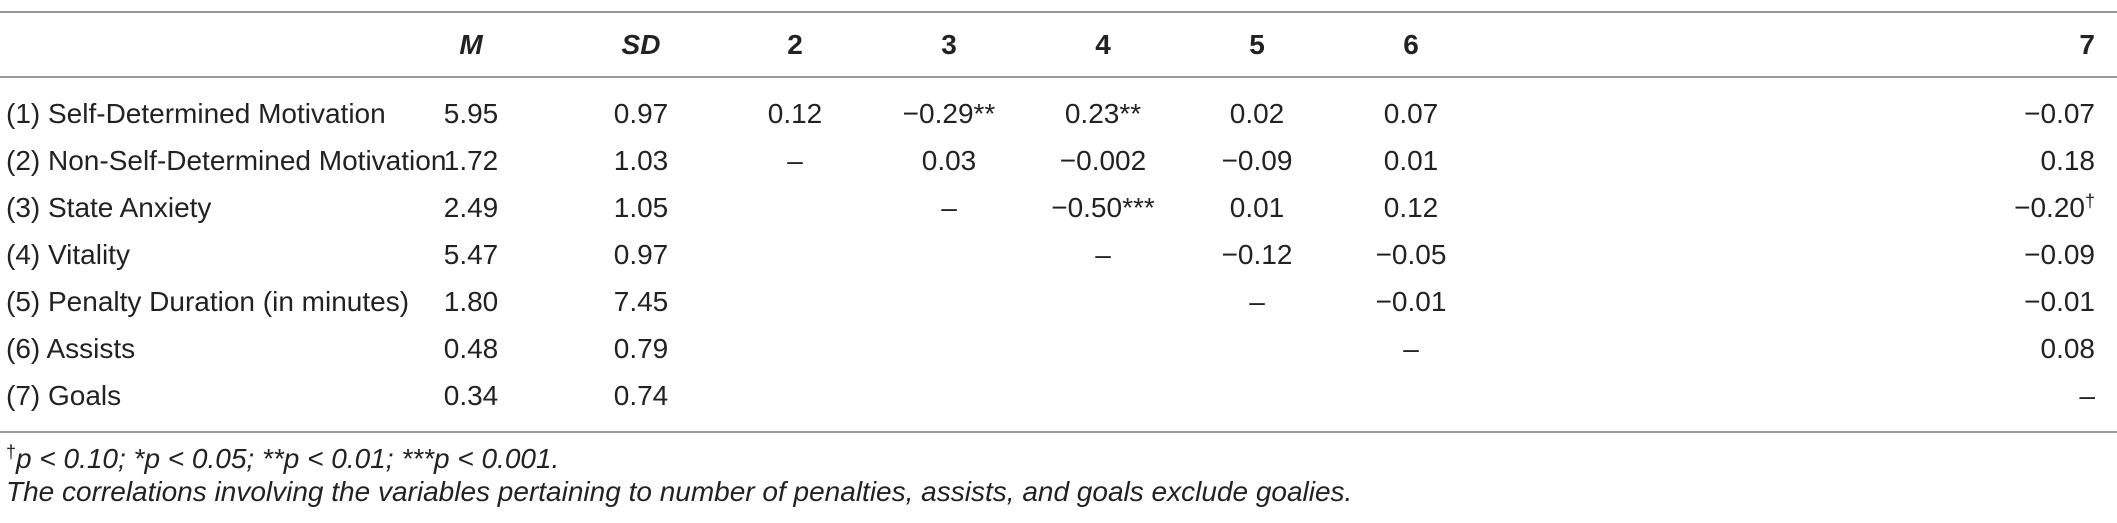 Image resolution: width=2117 pixels, height=523 pixels. Describe the element at coordinates (1411, 113) in the screenshot. I see `cell-corr-6: 0.07` at that location.